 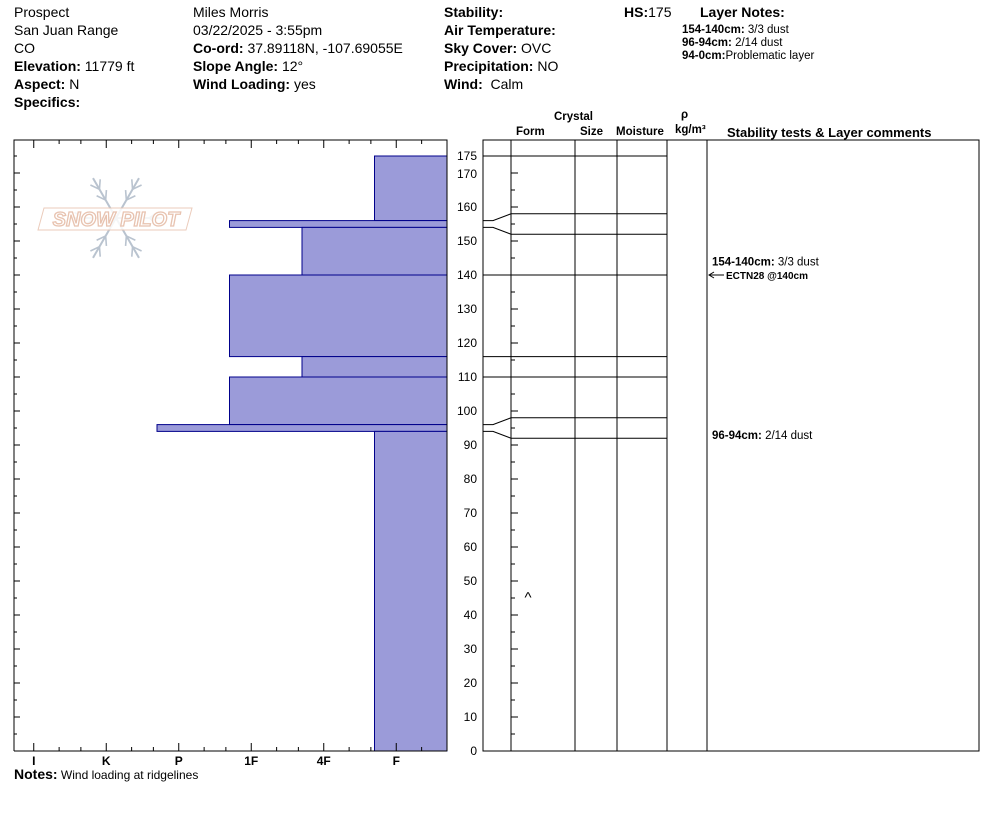 I want to click on hs-label: HS:, so click(x=636, y=12).